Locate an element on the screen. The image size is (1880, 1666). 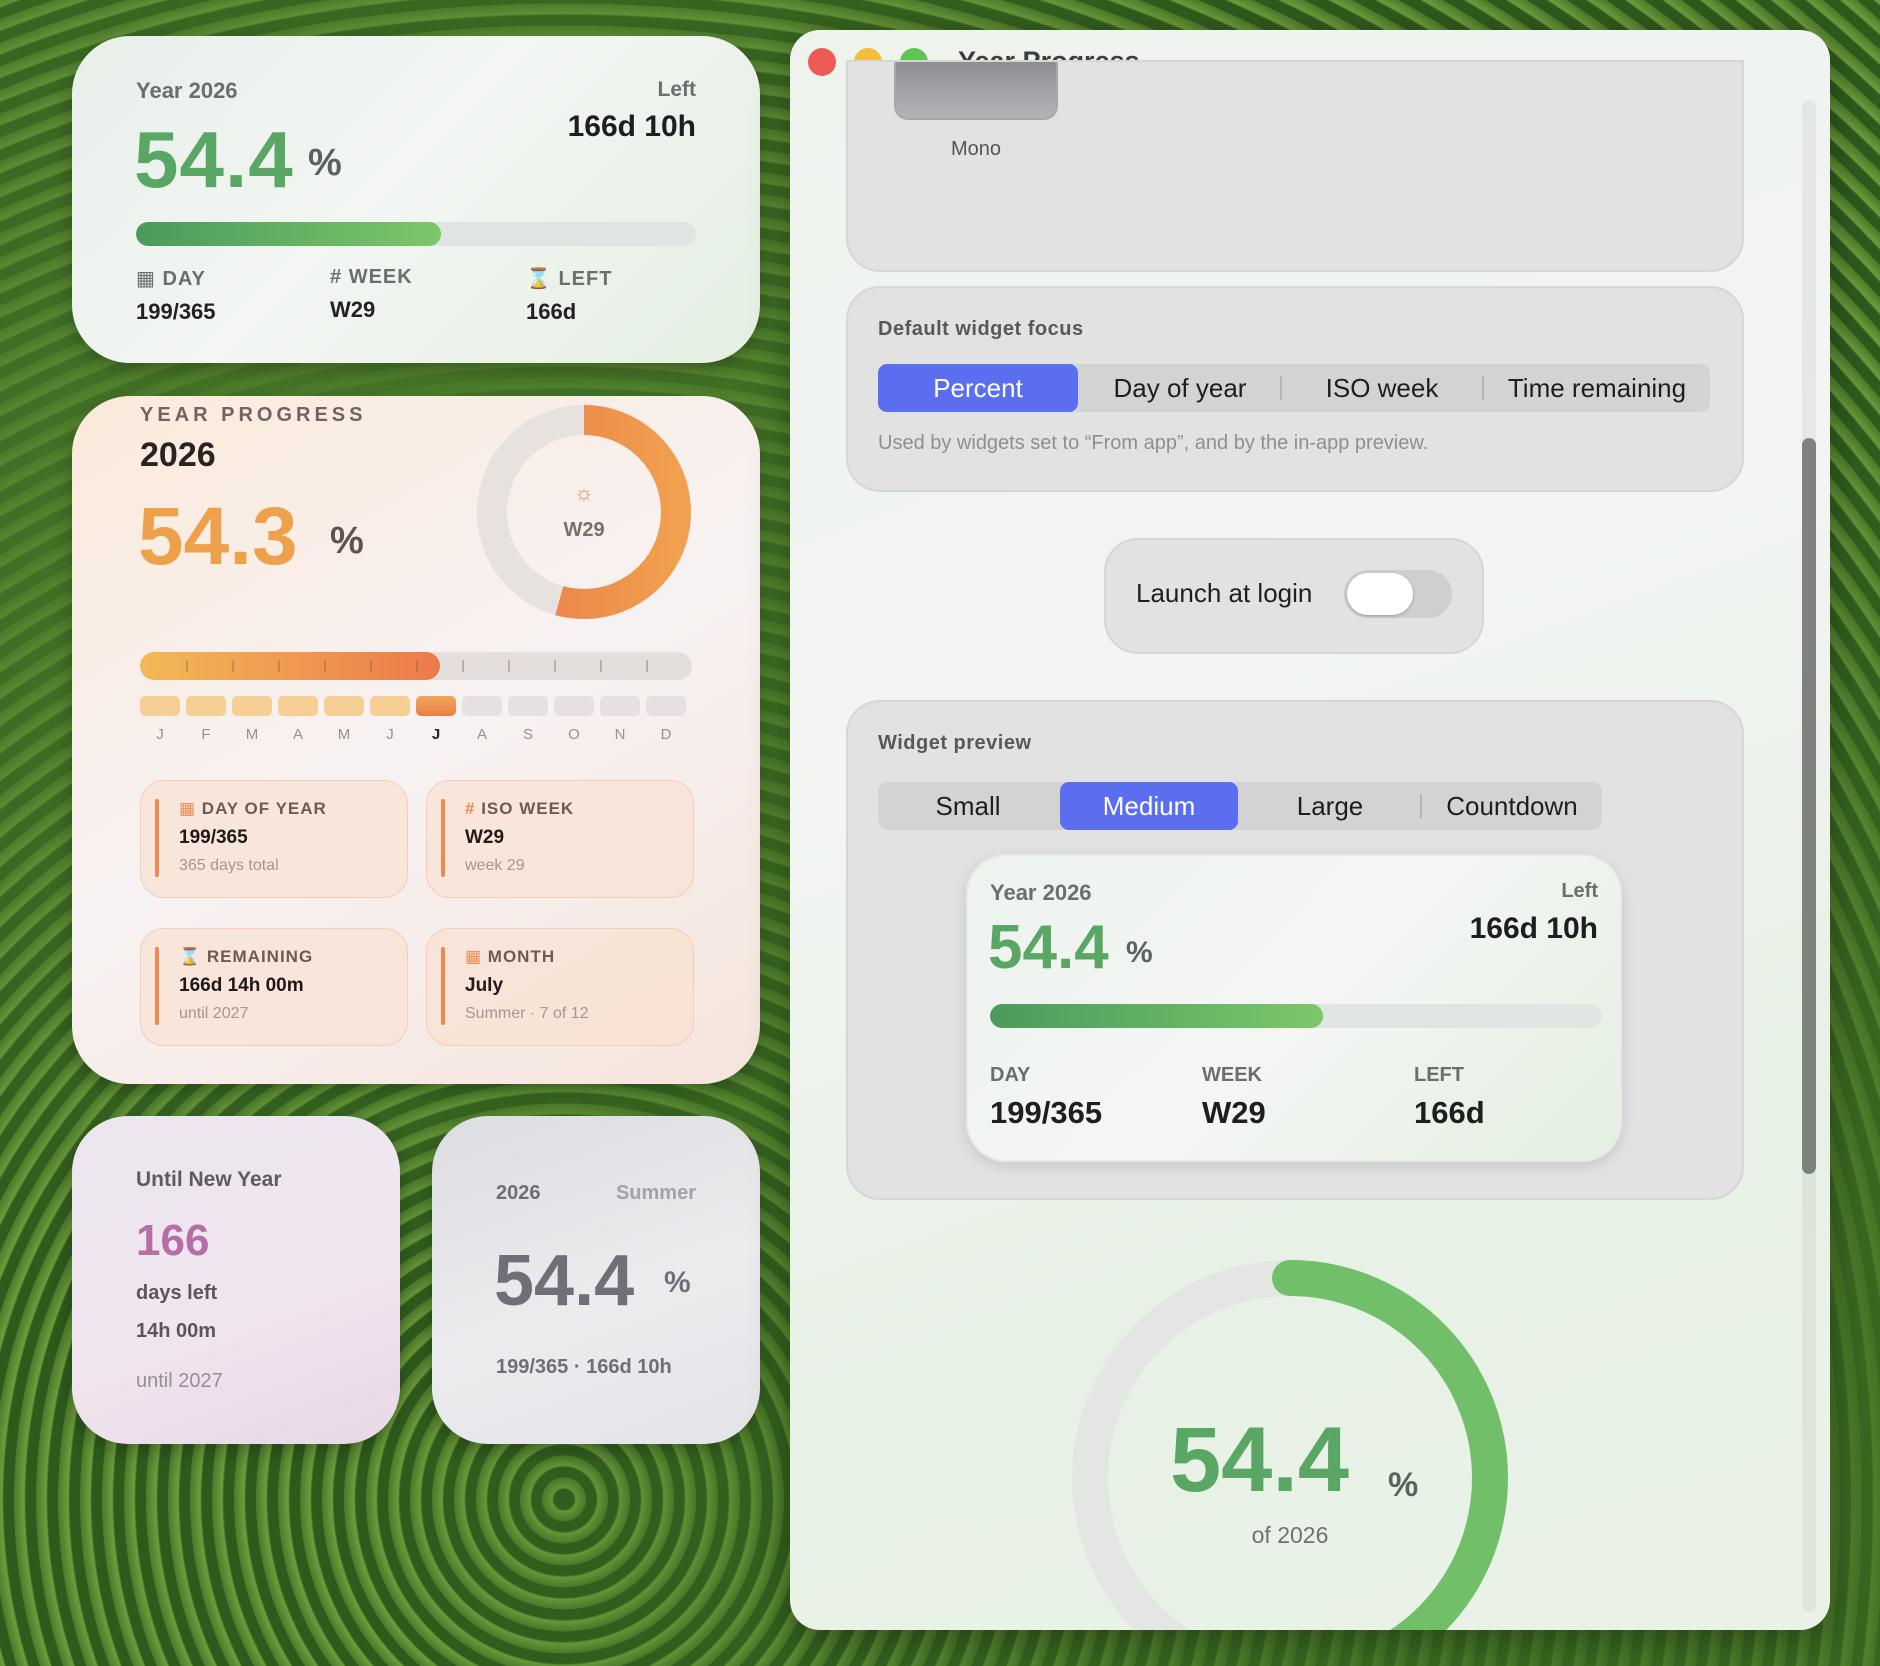
close-button is located at coordinates (822, 62).